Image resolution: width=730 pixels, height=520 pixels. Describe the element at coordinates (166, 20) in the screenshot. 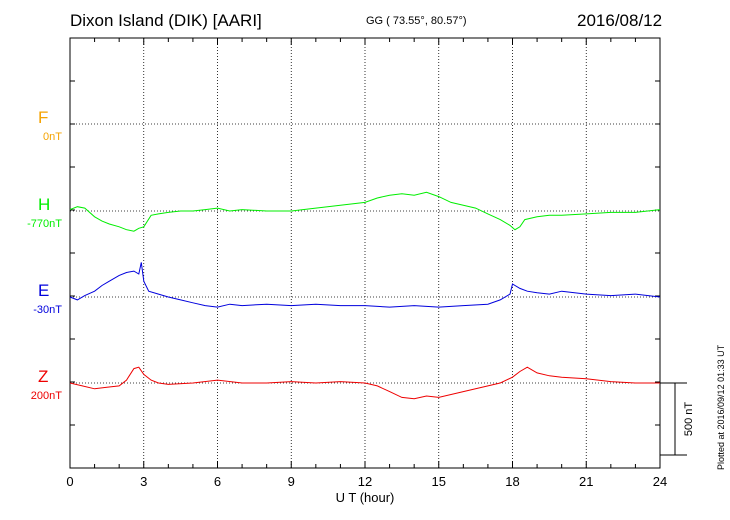

I see `station-title: Dixon Island (DIK) [AARI]` at that location.